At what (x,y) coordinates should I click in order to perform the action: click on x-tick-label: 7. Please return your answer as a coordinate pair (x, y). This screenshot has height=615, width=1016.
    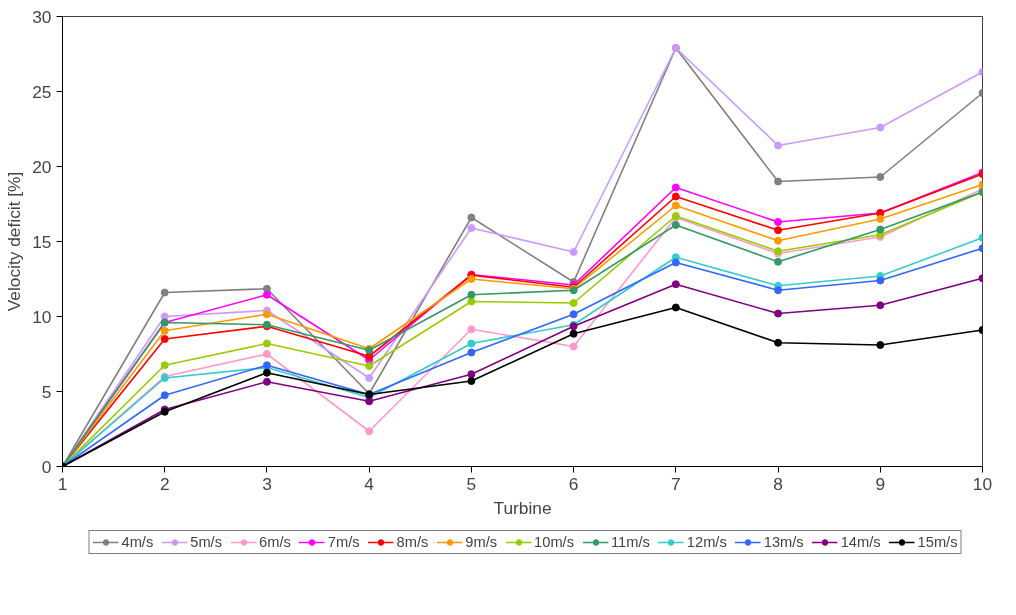
    Looking at the image, I should click on (676, 483).